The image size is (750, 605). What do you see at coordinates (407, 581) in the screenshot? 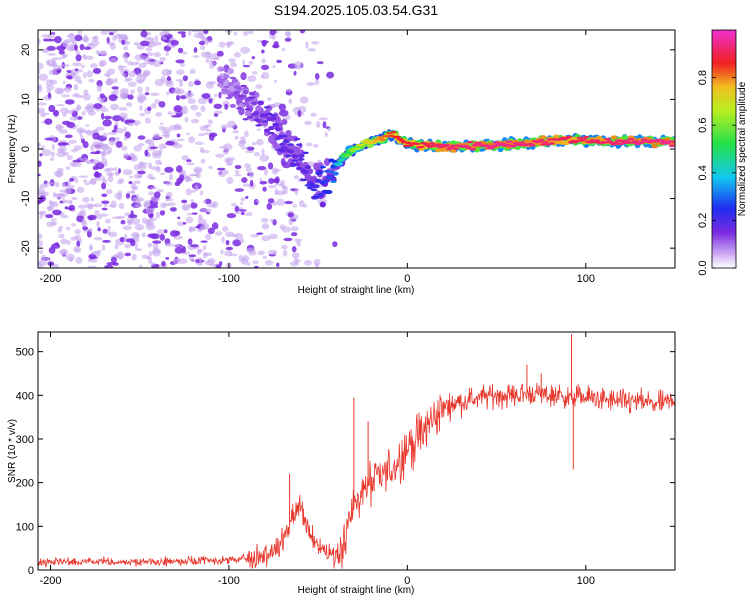
I see `x-tick-label: 0` at bounding box center [407, 581].